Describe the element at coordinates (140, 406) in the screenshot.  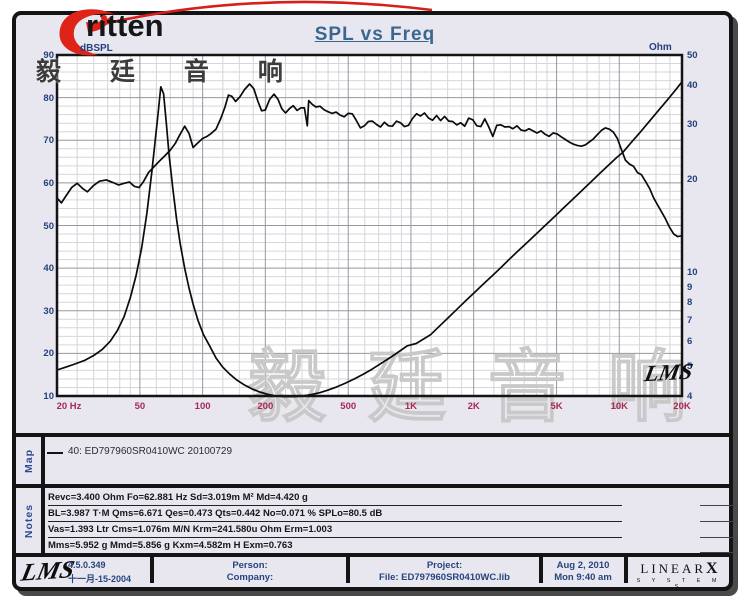
I see `x-axis-tick: 50` at that location.